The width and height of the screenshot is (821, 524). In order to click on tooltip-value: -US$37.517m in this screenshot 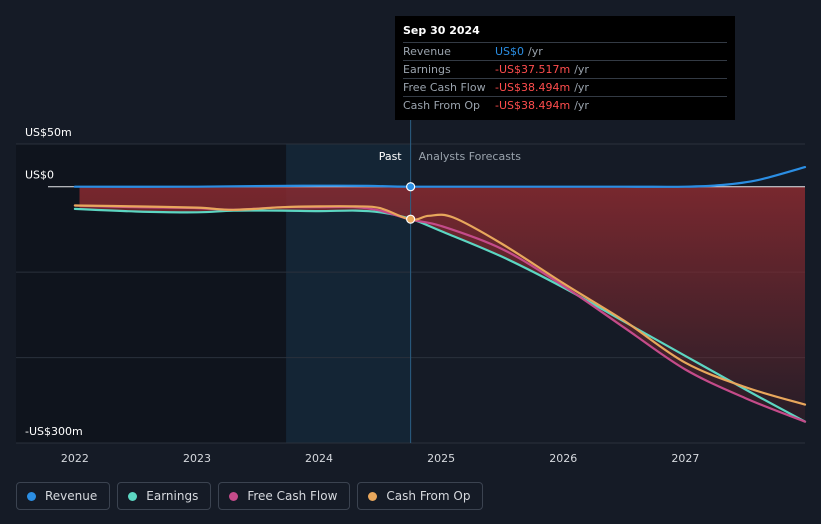, I will do `click(533, 69)`.